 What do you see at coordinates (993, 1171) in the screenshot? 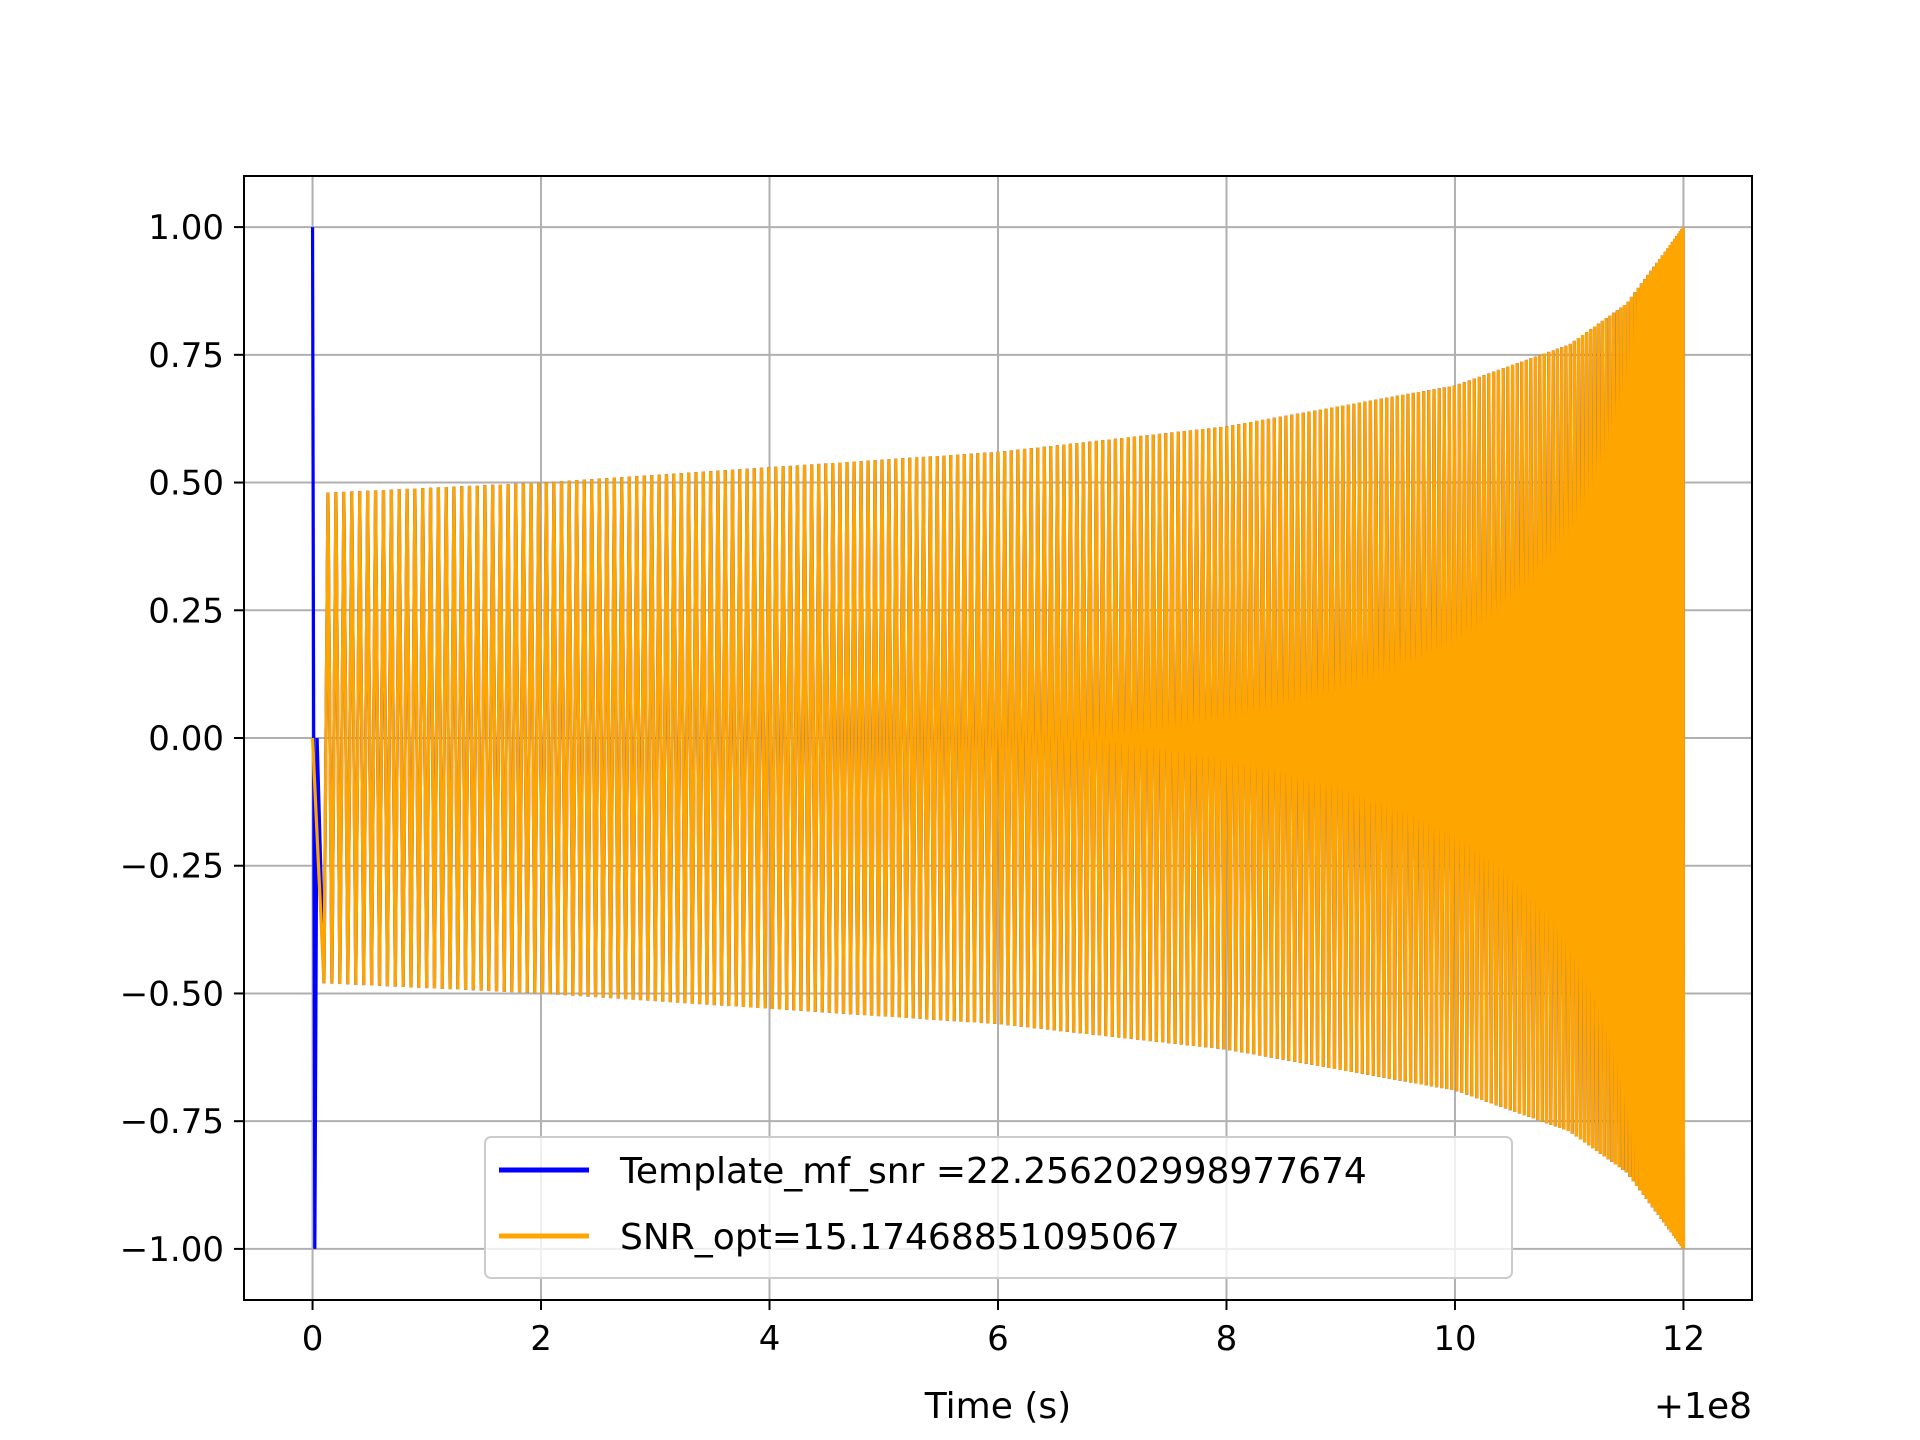
I see `legend-label-template: Template_mf_snr =22.256202998977674` at bounding box center [993, 1171].